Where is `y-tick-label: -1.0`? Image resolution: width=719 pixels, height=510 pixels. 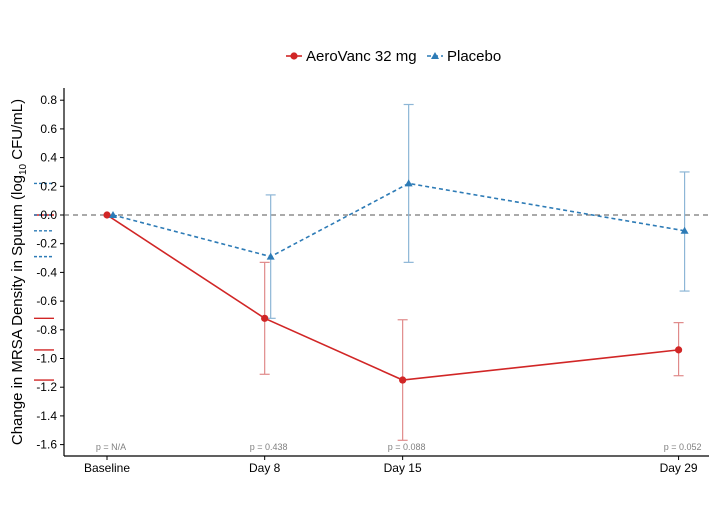 y-tick-label: -1.0 is located at coordinates (46, 359).